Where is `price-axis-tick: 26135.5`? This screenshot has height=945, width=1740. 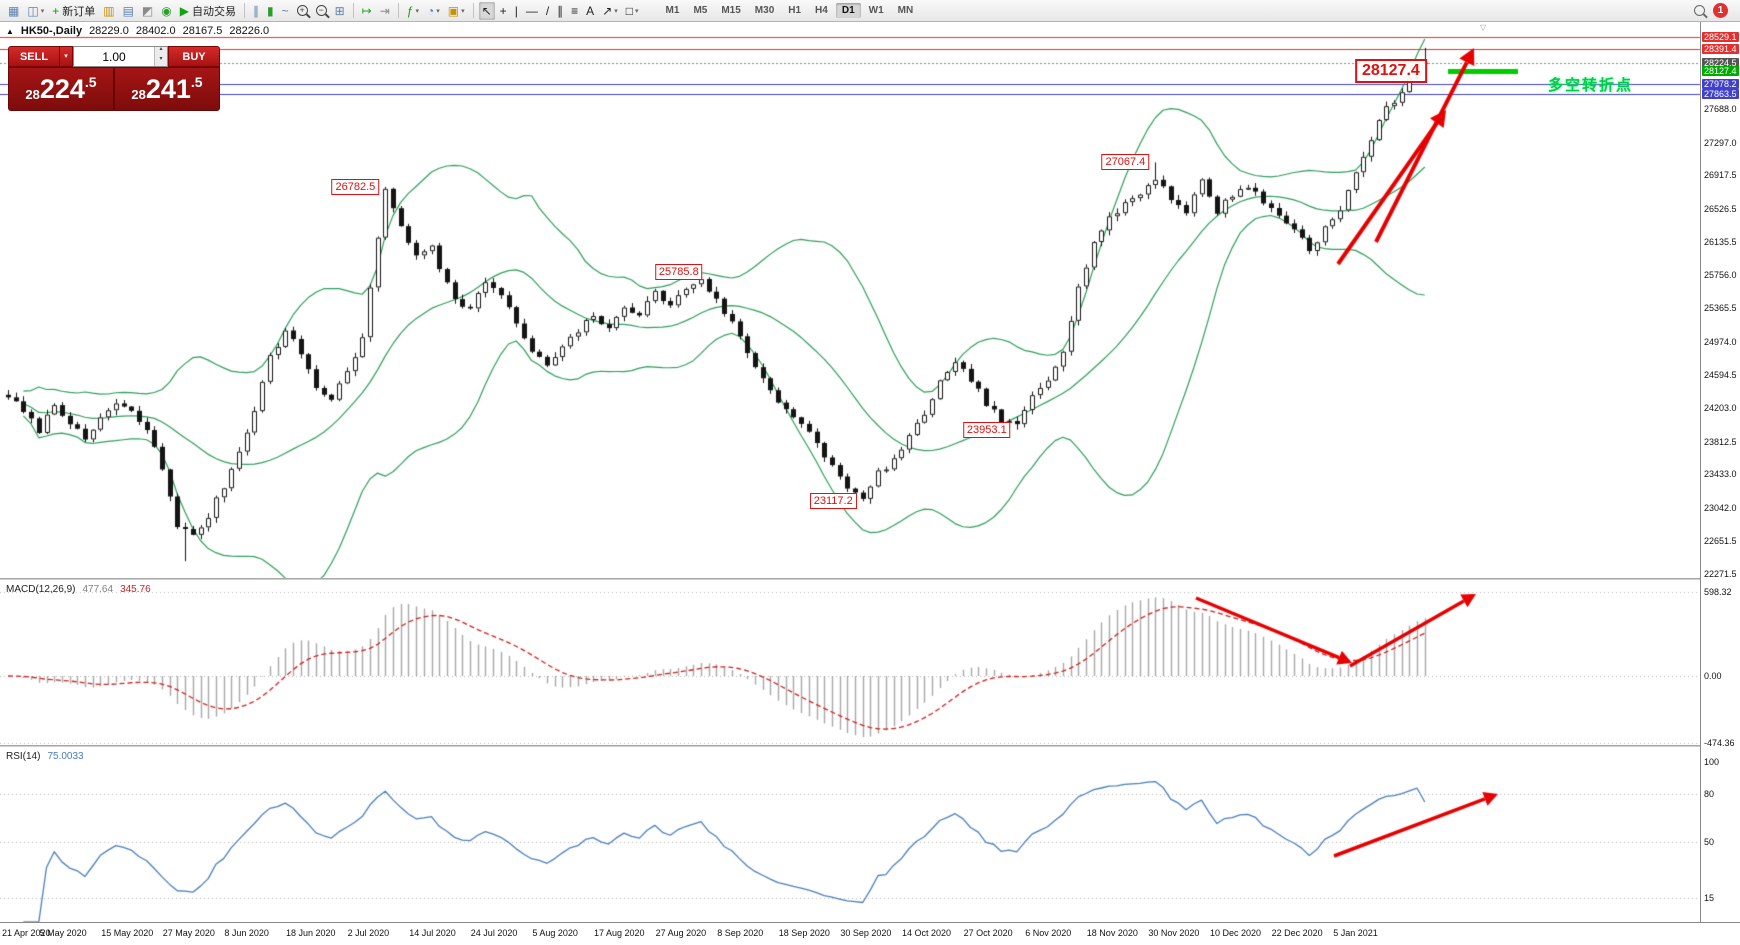
price-axis-tick: 26135.5 is located at coordinates (1720, 242).